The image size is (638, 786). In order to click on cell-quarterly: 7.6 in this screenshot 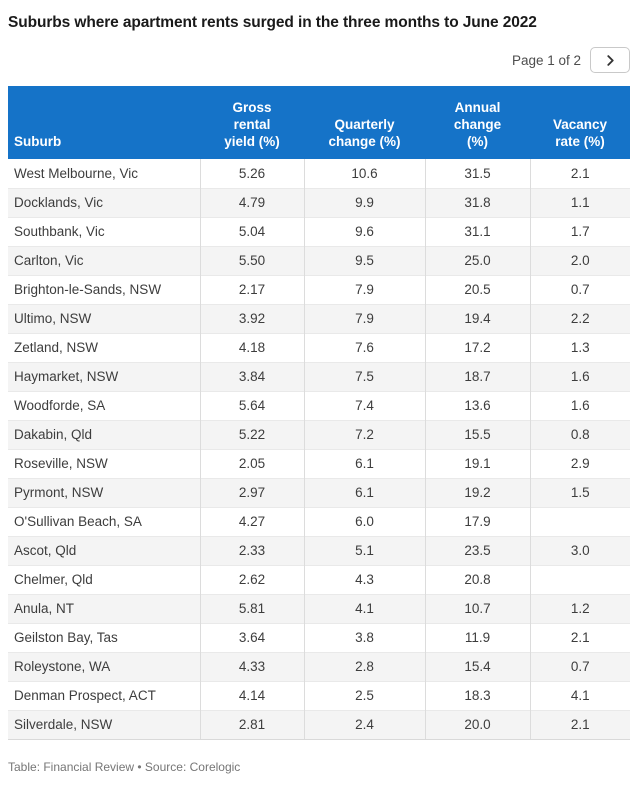, I will do `click(364, 347)`.